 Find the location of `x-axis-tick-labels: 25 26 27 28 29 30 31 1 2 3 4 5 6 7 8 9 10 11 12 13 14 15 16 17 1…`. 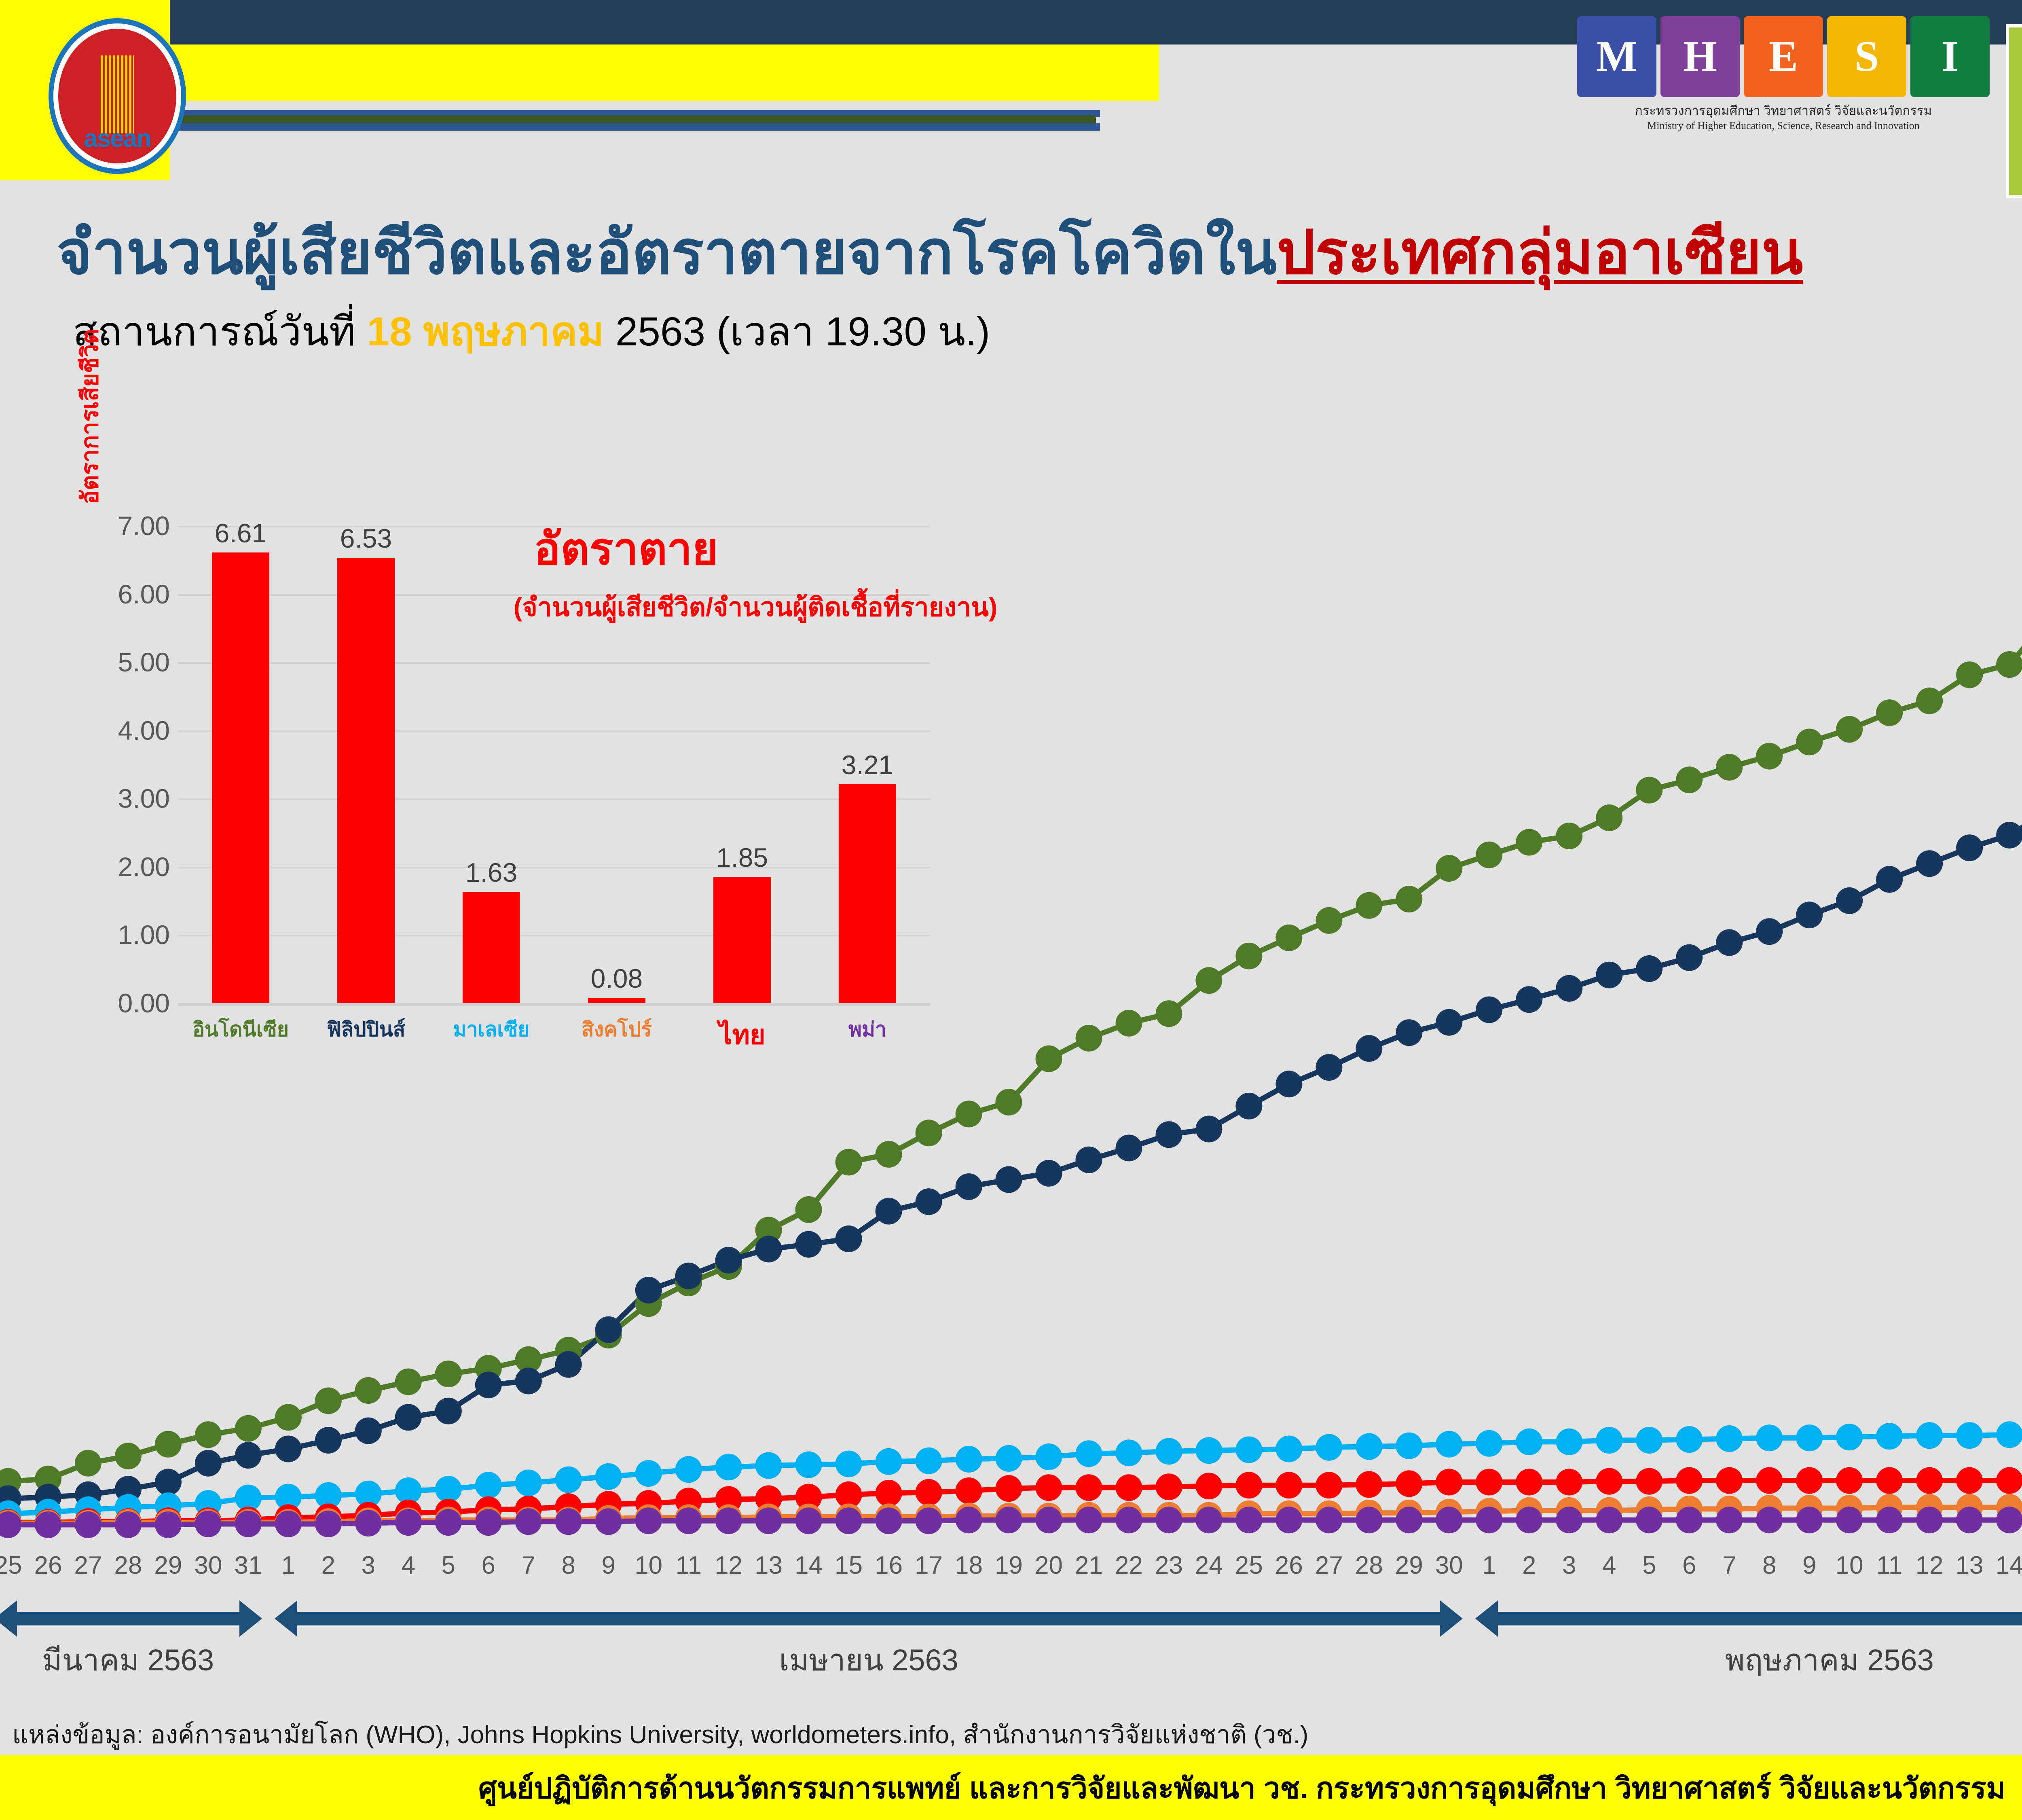

x-axis-tick-labels: 25 26 27 28 29 30 31 1 2 3 4 5 6 7 8 9 10 11 12 13 14 15 16 17 1… is located at coordinates (1011, 1569).